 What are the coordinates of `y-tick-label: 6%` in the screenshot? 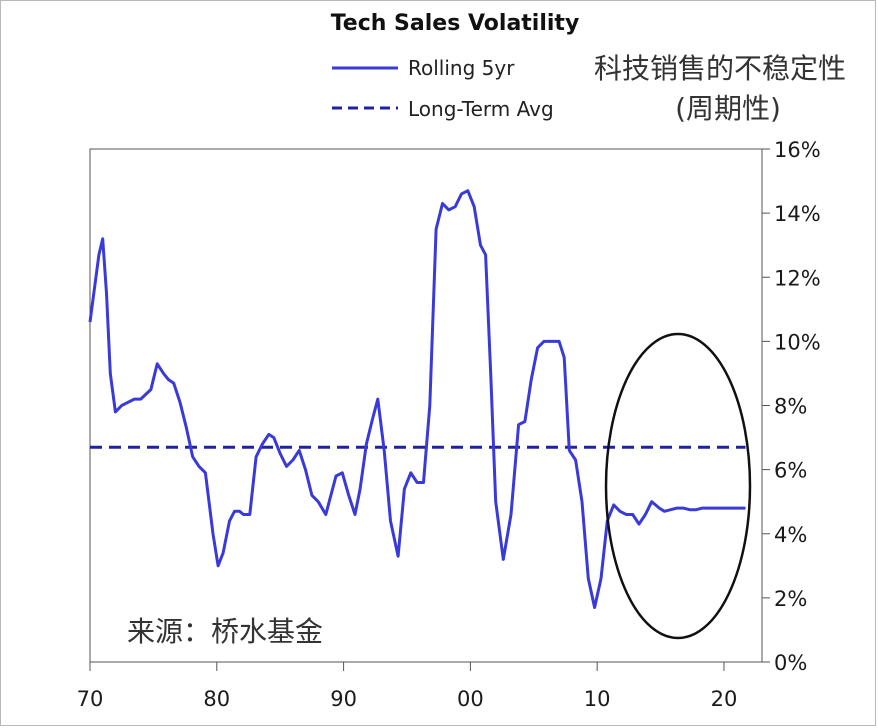 It's located at (790, 471).